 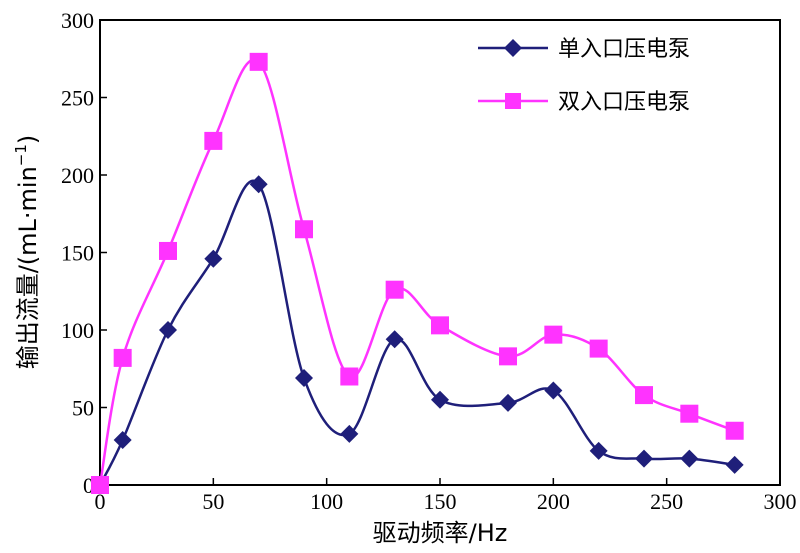 What do you see at coordinates (77, 330) in the screenshot?
I see `y-tick-label: 100` at bounding box center [77, 330].